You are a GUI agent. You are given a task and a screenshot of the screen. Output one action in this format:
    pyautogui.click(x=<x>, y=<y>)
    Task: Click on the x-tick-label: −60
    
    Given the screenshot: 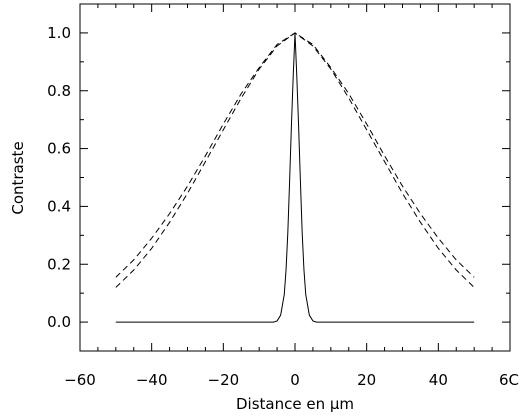 What is the action you would take?
    pyautogui.click(x=80, y=380)
    